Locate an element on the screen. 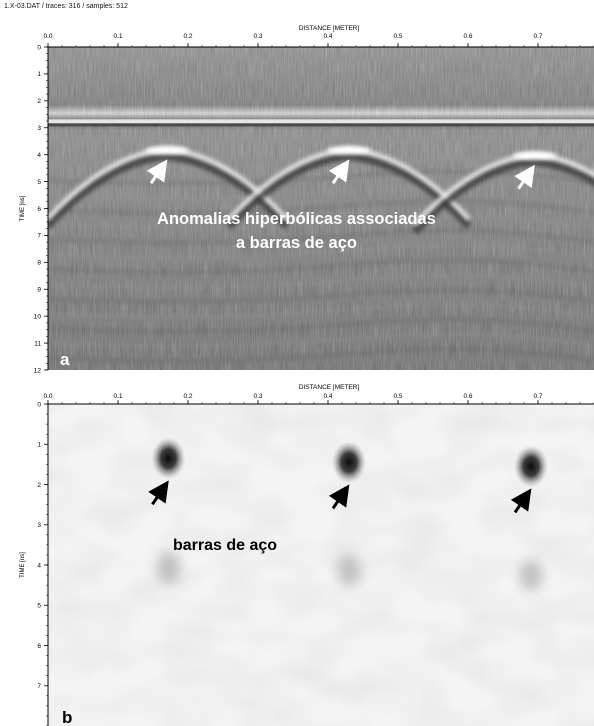 The width and height of the screenshot is (594, 726). annotation-text: barras de aço is located at coordinates (225, 545).